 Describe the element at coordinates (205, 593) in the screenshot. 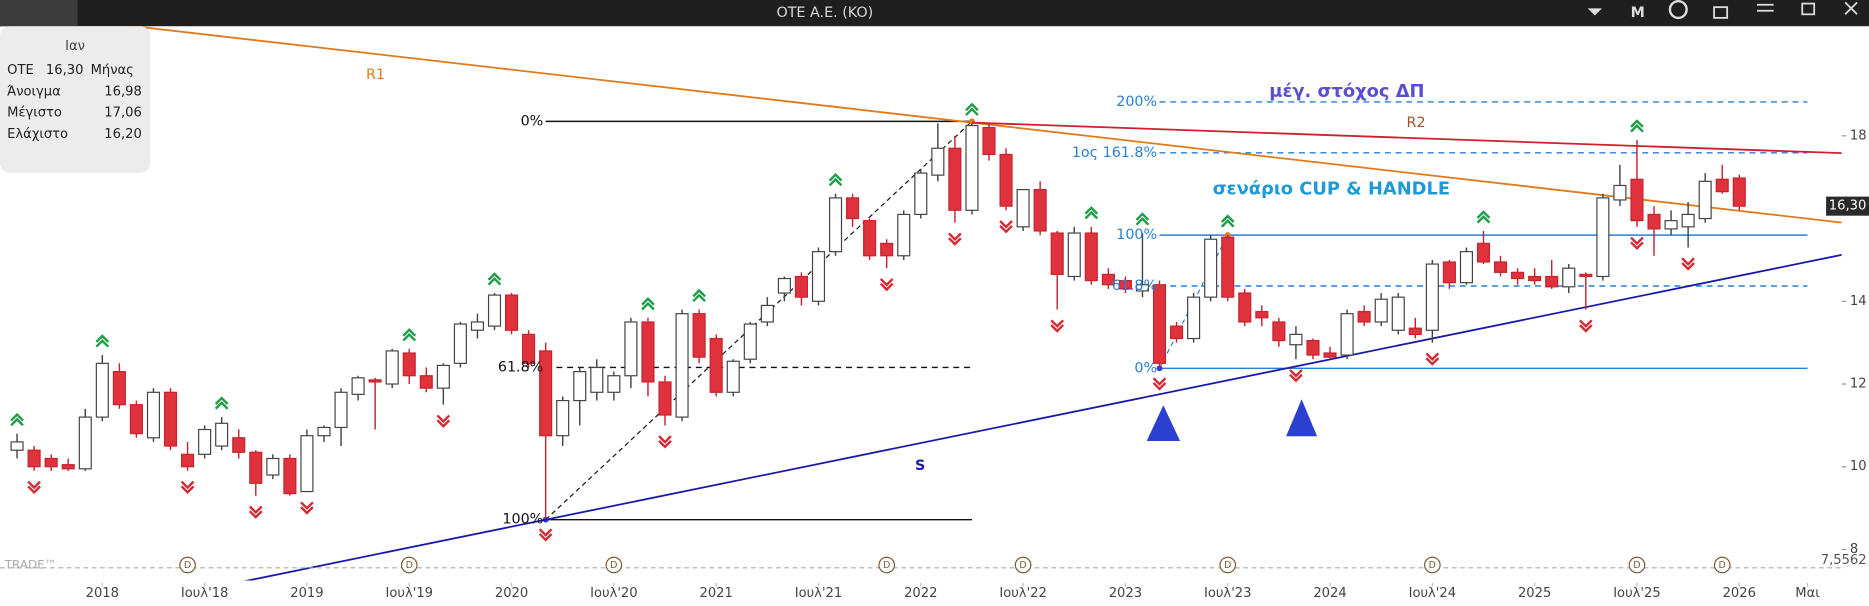

I see `x-tick-label: Ιουλ'18` at that location.